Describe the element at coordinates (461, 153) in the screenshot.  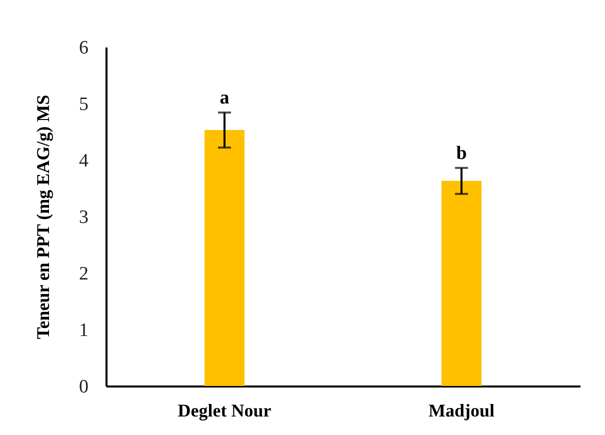
I see `annotation: b` at that location.